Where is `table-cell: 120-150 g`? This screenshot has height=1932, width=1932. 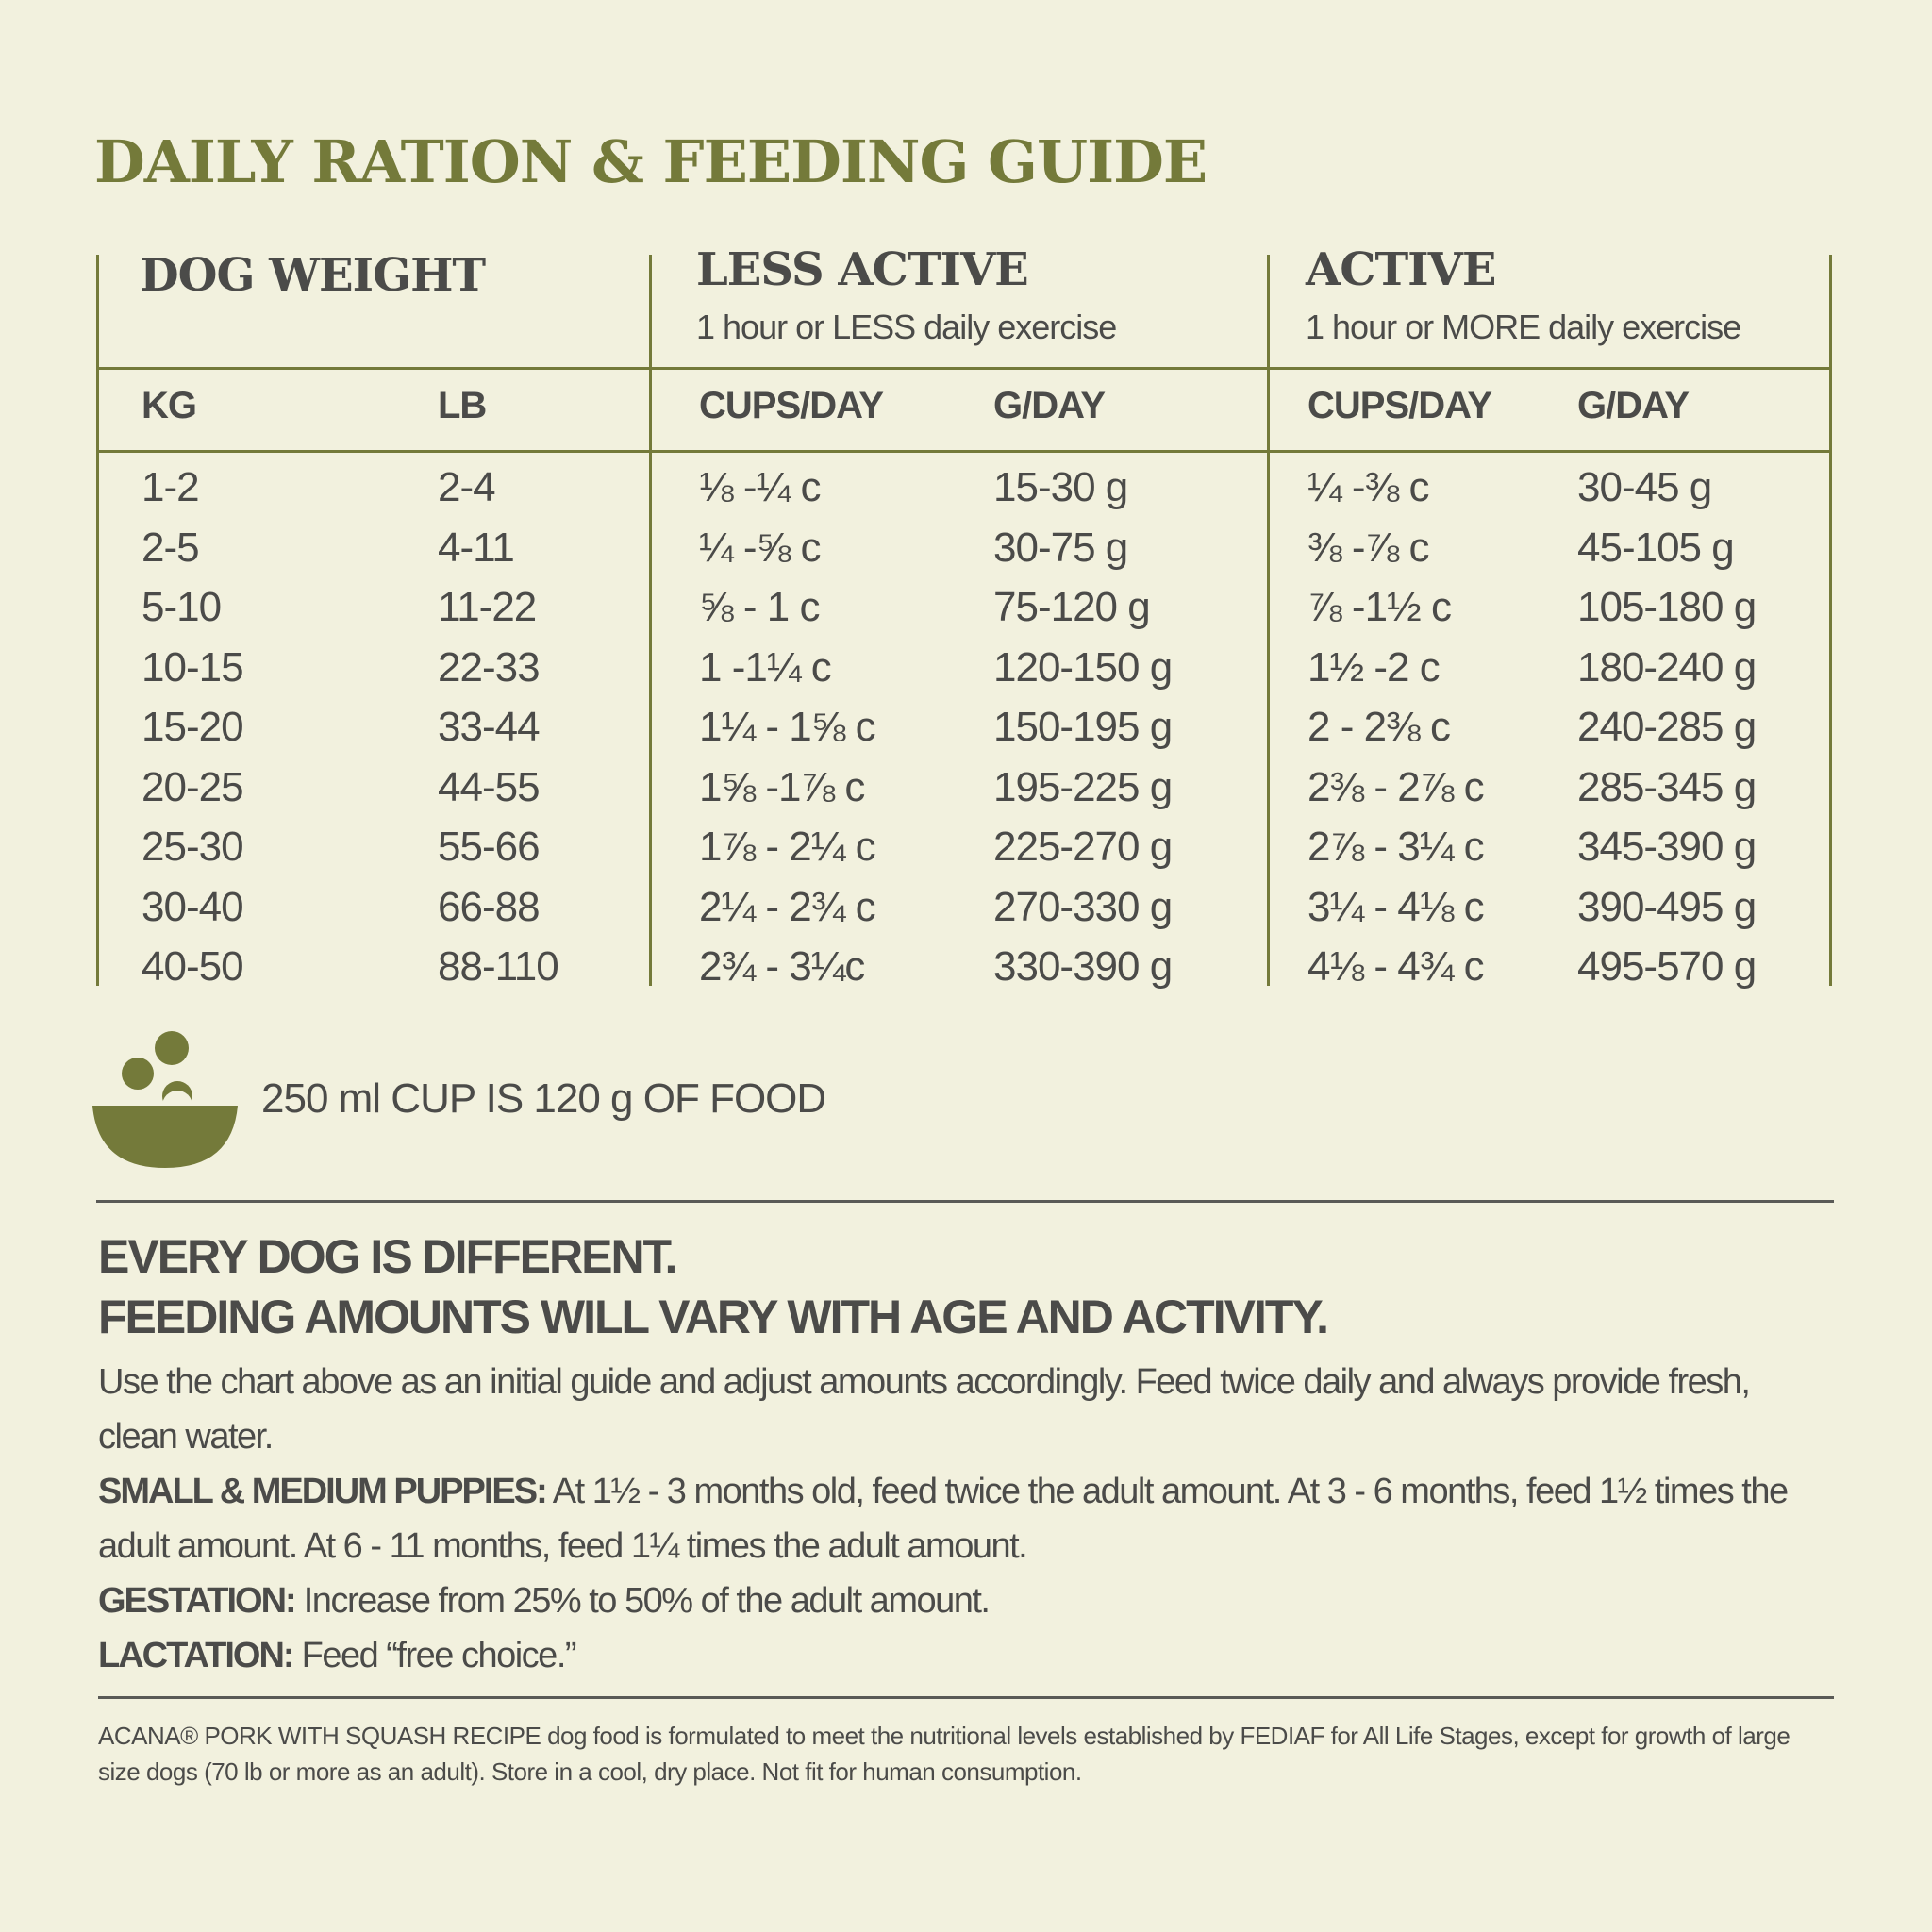 table-cell: 120-150 g is located at coordinates (1083, 667).